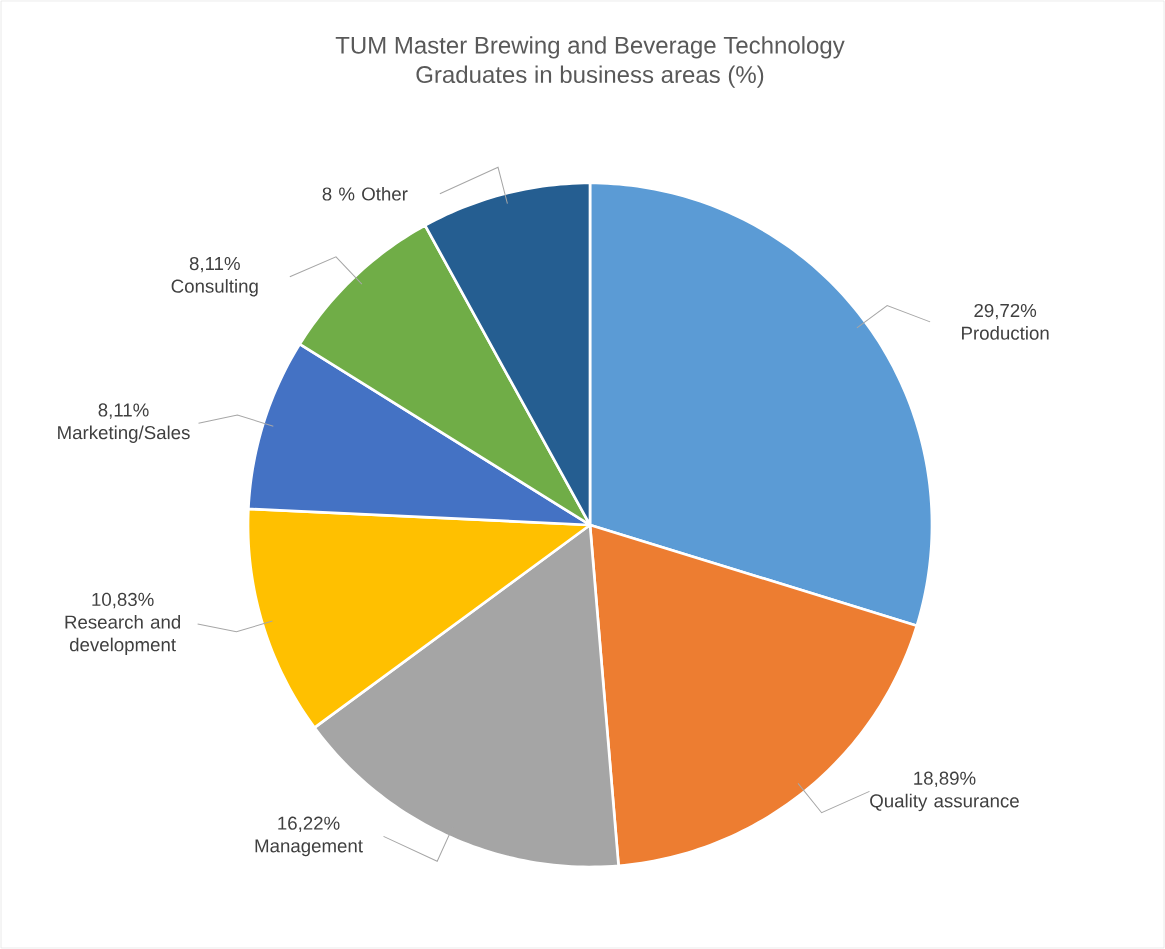 This screenshot has height=949, width=1165. What do you see at coordinates (590, 47) in the screenshot?
I see `chart-title: TUM Master Brewing and Beverage Technology` at bounding box center [590, 47].